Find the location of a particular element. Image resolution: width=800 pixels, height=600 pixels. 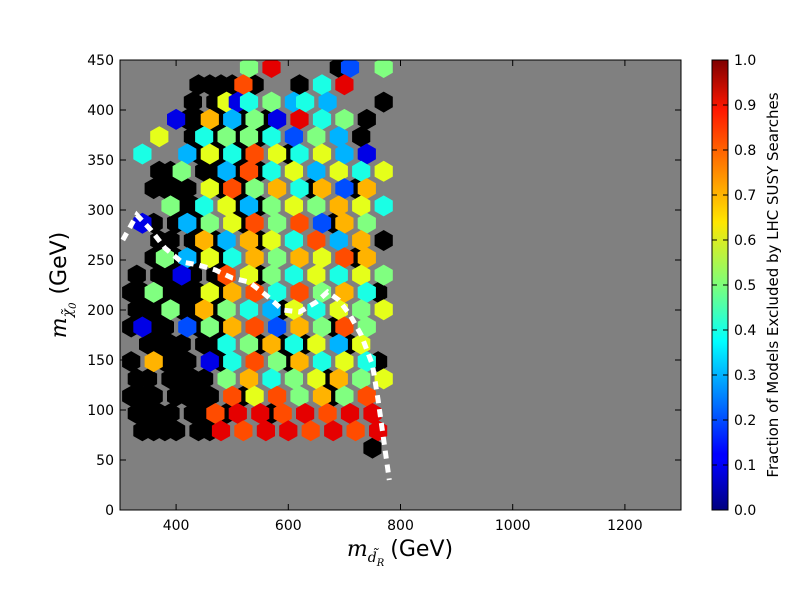

colorbar-tick-label: 0.7 is located at coordinates (745, 196).